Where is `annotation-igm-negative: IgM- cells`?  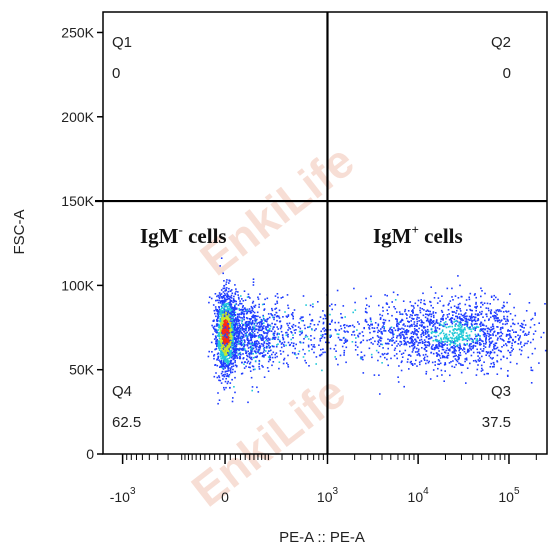
annotation-igm-negative: IgM- cells is located at coordinates (183, 235).